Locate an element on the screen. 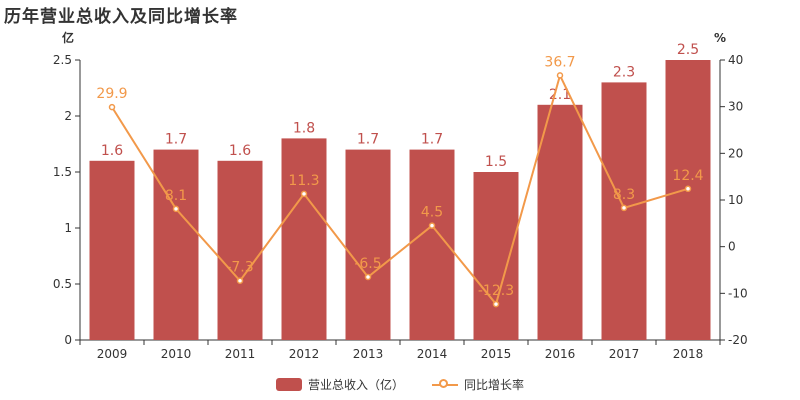 The width and height of the screenshot is (800, 400). left-axis-tick-label: 2.5 is located at coordinates (62, 60).